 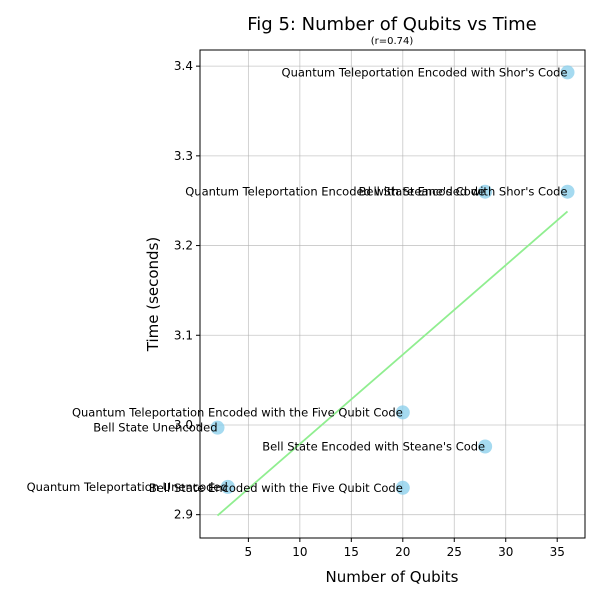 What do you see at coordinates (462, 192) in the screenshot?
I see `data-point-label: Bell State Encoded with Shor's Code` at bounding box center [462, 192].